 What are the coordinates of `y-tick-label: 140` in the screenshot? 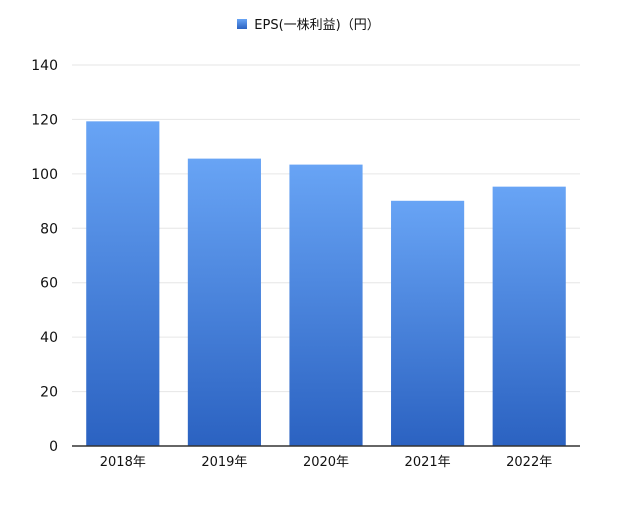 It's located at (44, 66).